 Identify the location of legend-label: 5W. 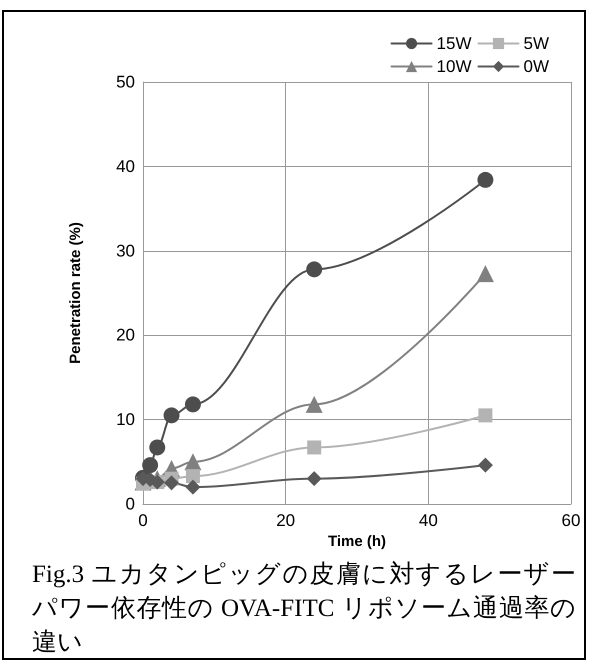
(536, 43).